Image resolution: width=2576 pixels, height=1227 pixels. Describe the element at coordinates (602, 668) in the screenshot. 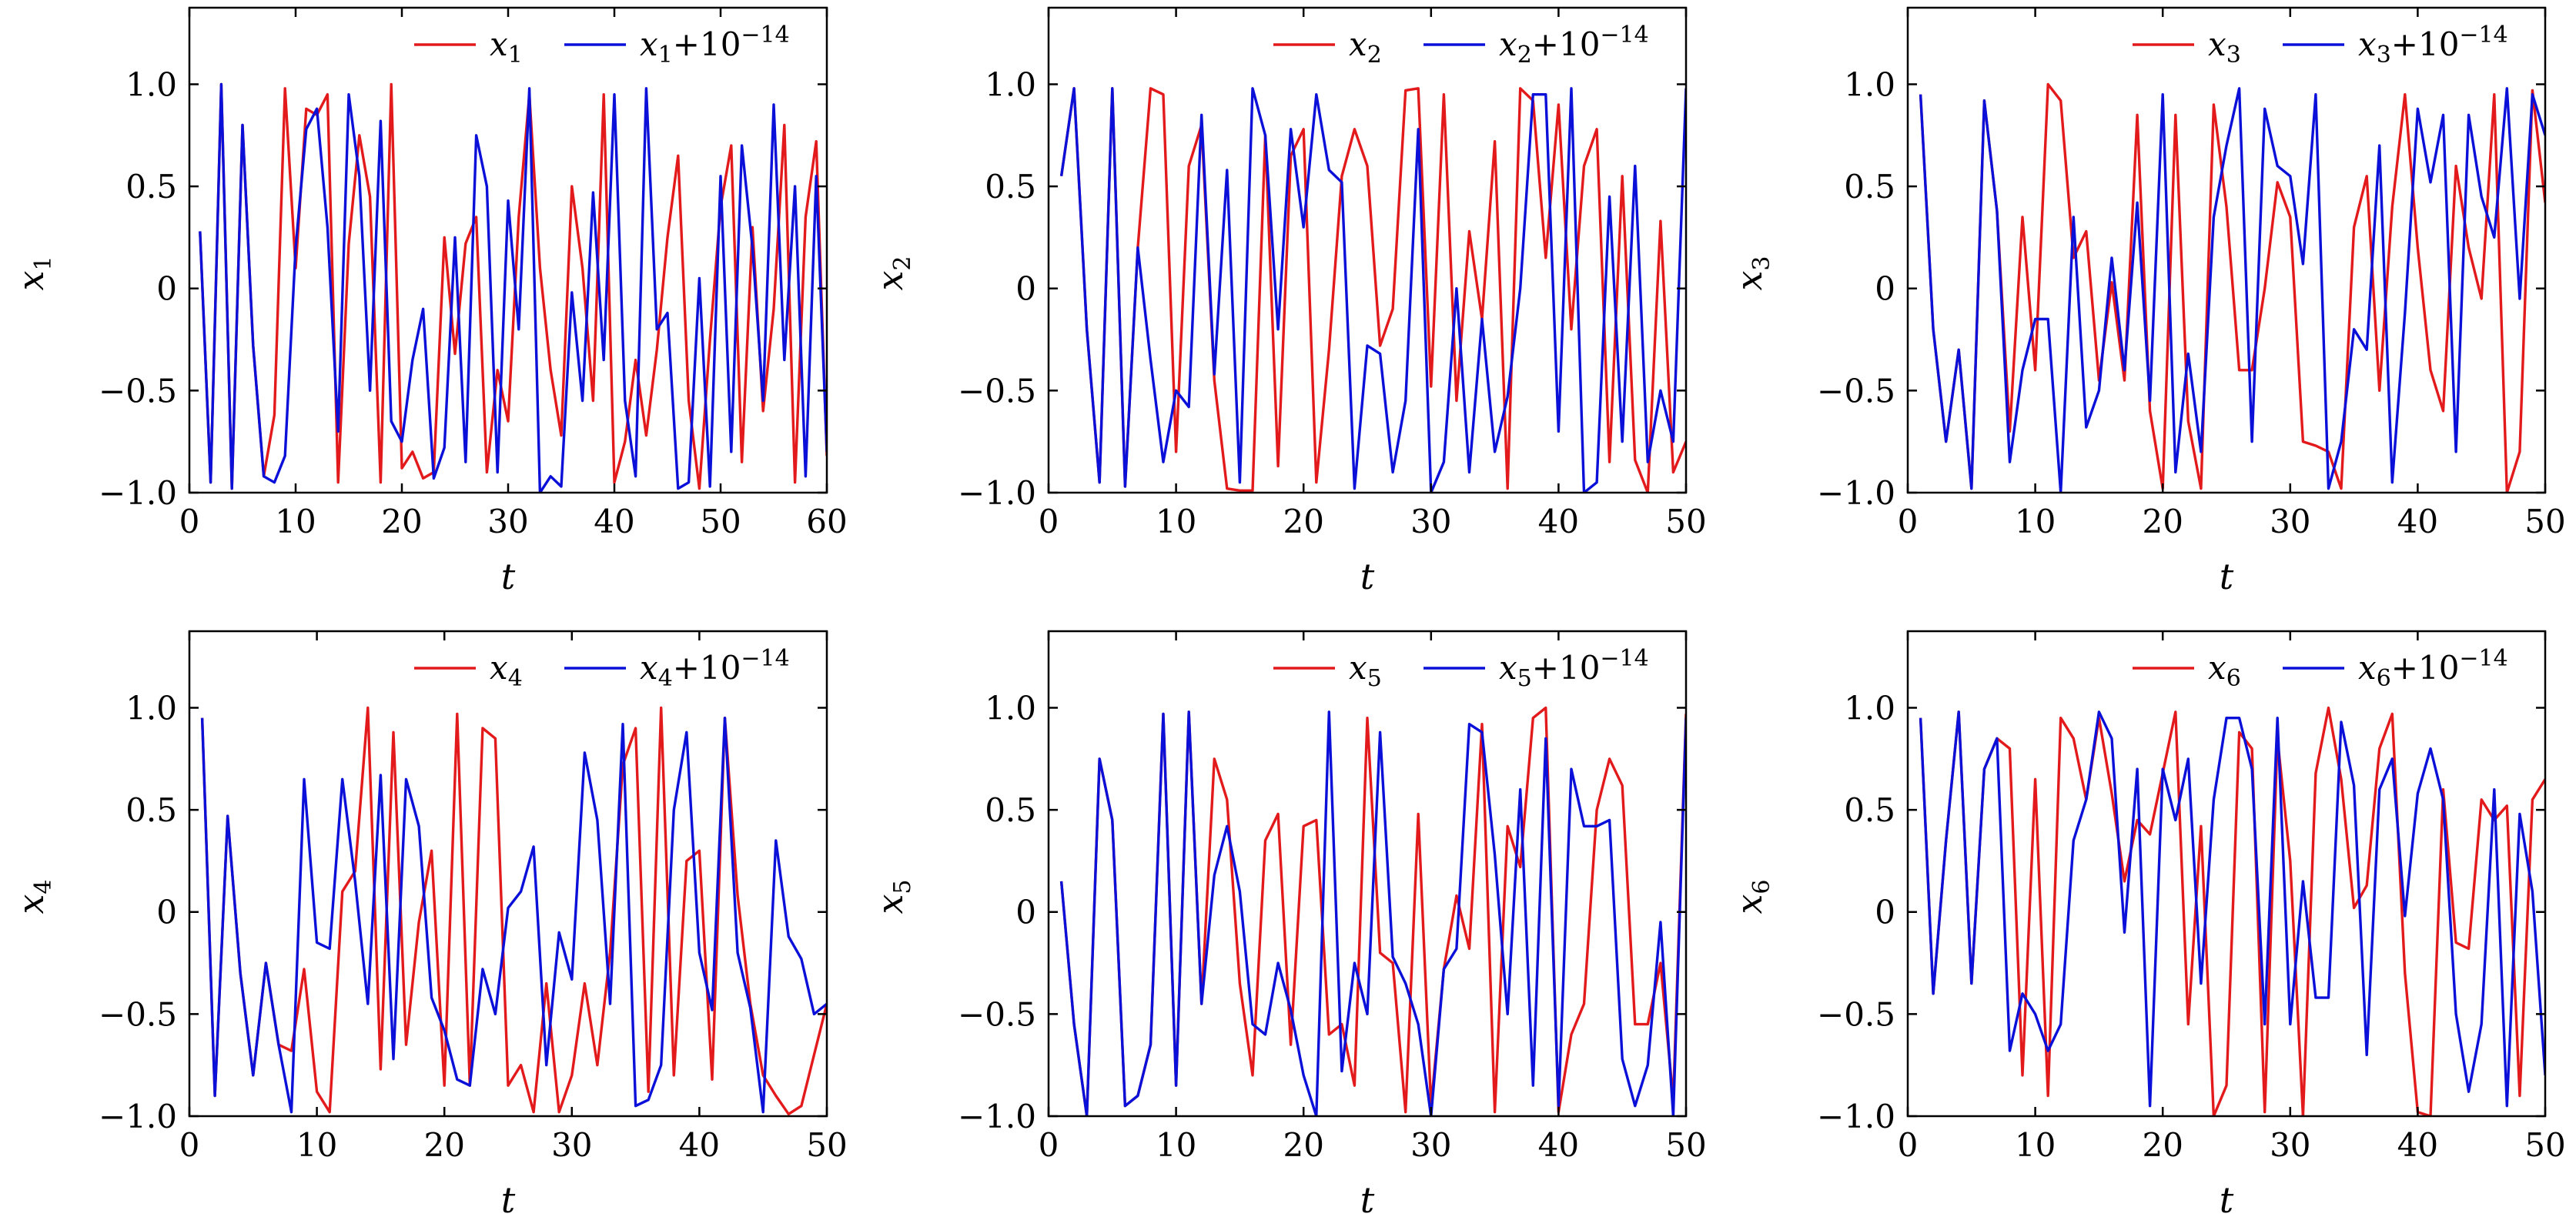

I see `legend: x4 x4+10−14` at that location.